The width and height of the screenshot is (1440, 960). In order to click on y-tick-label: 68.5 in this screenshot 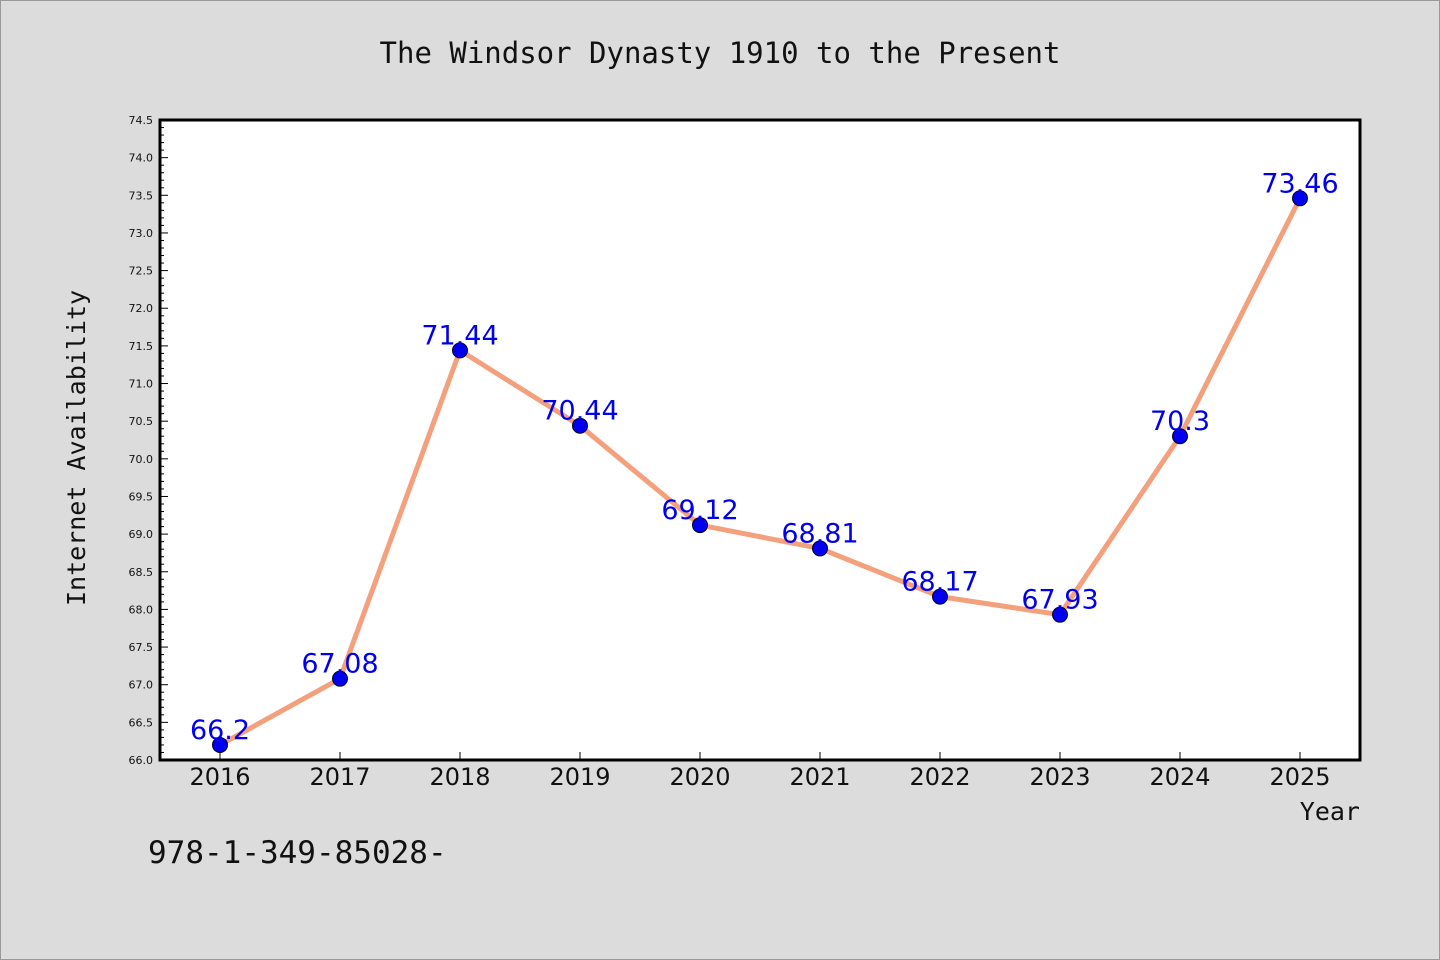, I will do `click(141, 572)`.